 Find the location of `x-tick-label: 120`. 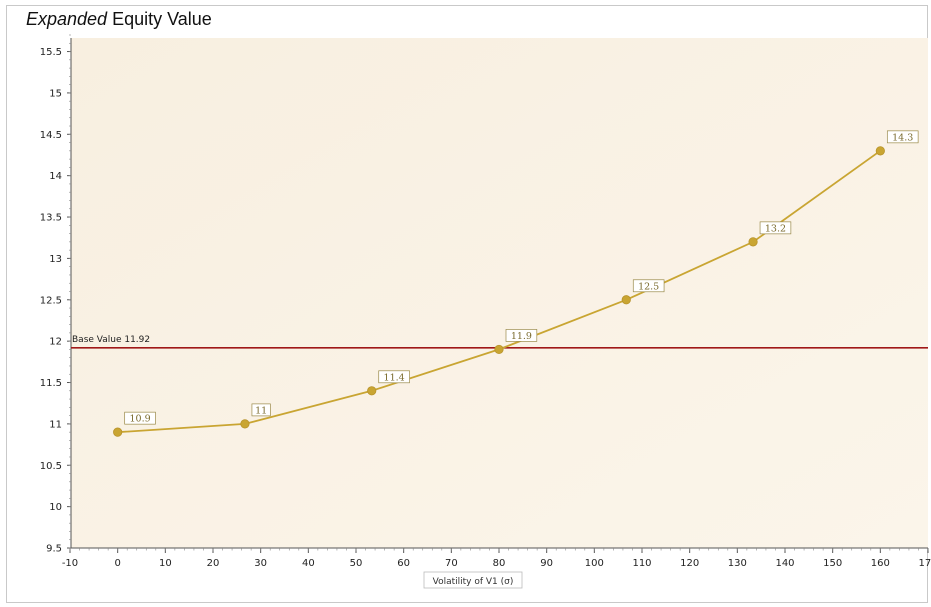

x-tick-label: 120 is located at coordinates (689, 563).